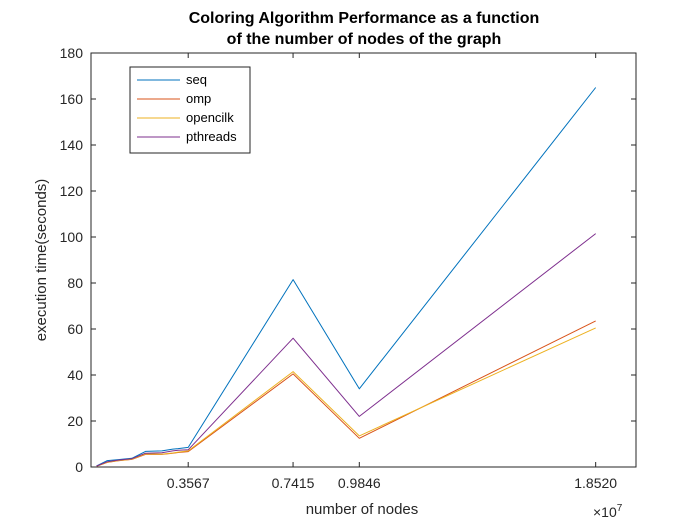 The width and height of the screenshot is (700, 525). Describe the element at coordinates (75, 329) in the screenshot. I see `y-tick-label: 60` at that location.